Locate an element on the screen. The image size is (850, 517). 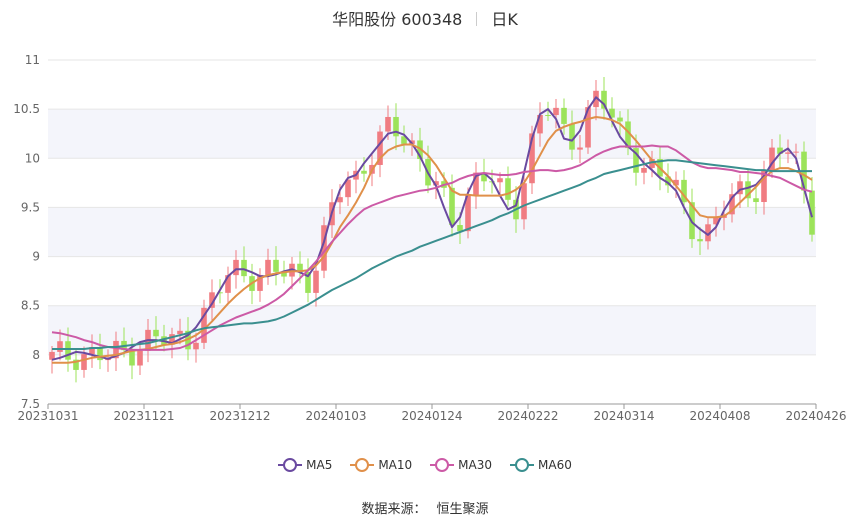
x-tick-label: 20240408 is located at coordinates (719, 416).